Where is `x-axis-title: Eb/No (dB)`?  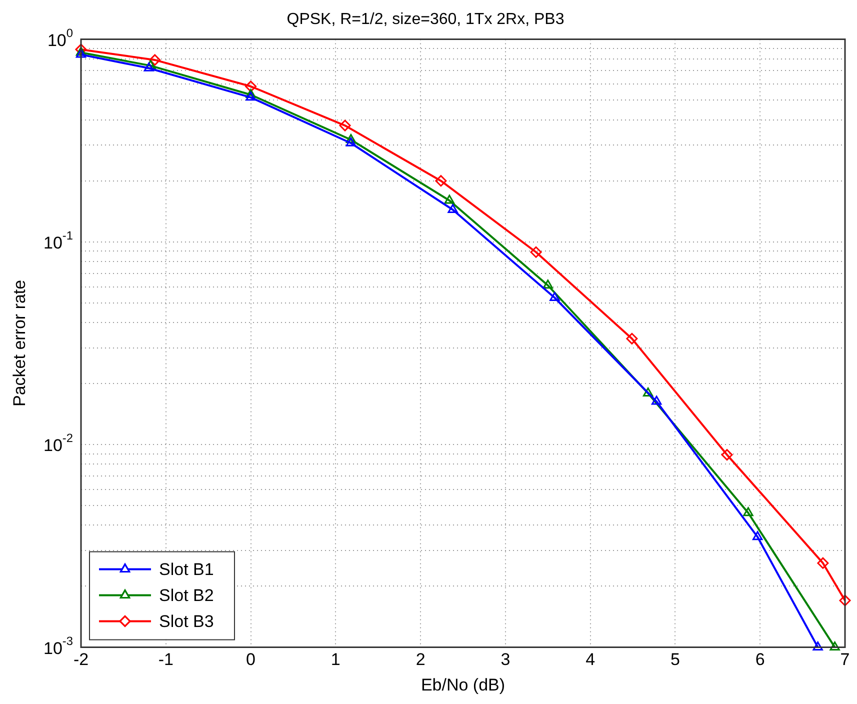 x-axis-title: Eb/No (dB) is located at coordinates (463, 684).